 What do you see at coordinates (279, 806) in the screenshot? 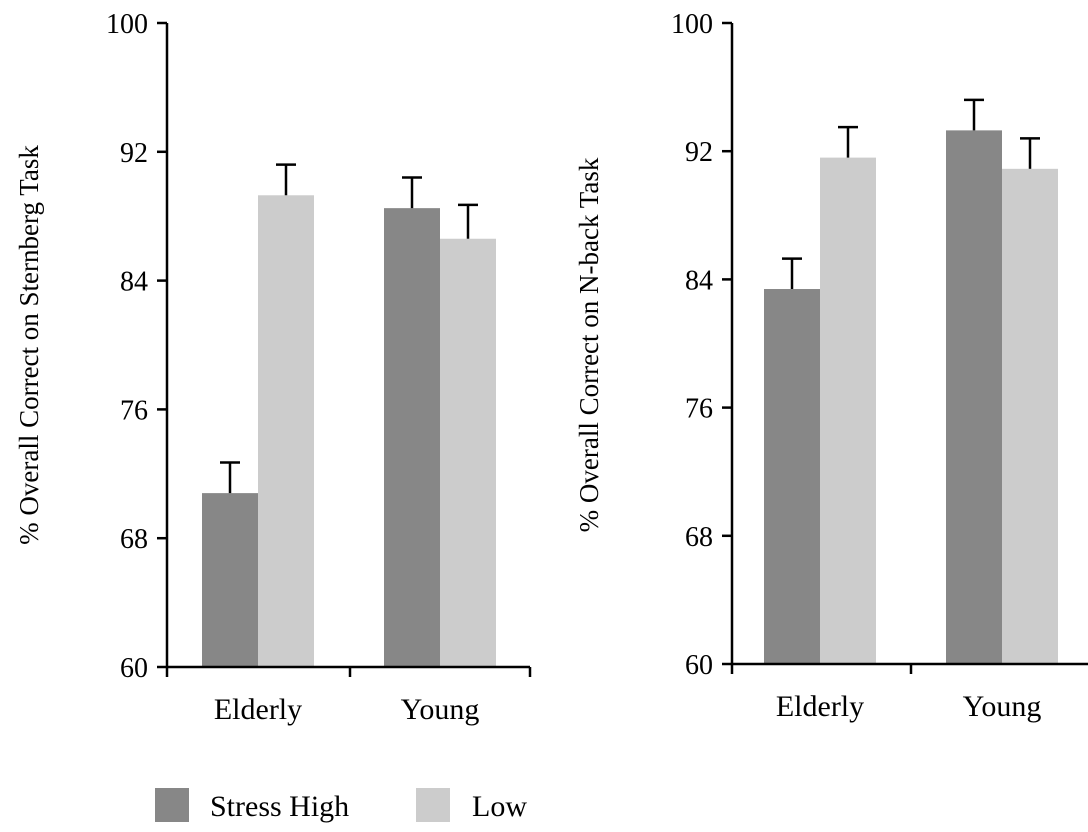
I see `legend-label-stress-high: Stress High` at bounding box center [279, 806].